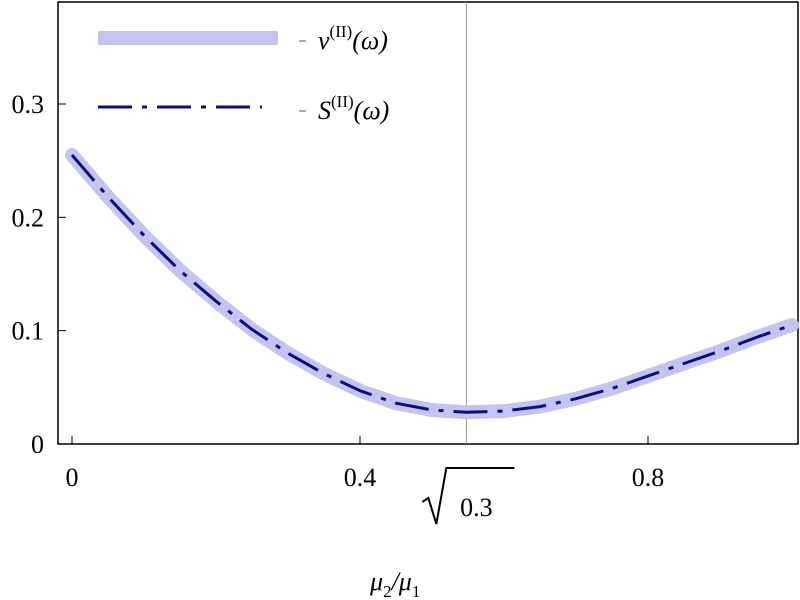 This screenshot has height=600, width=800. I want to click on legend-label-s: S(II)(ω), so click(353, 108).